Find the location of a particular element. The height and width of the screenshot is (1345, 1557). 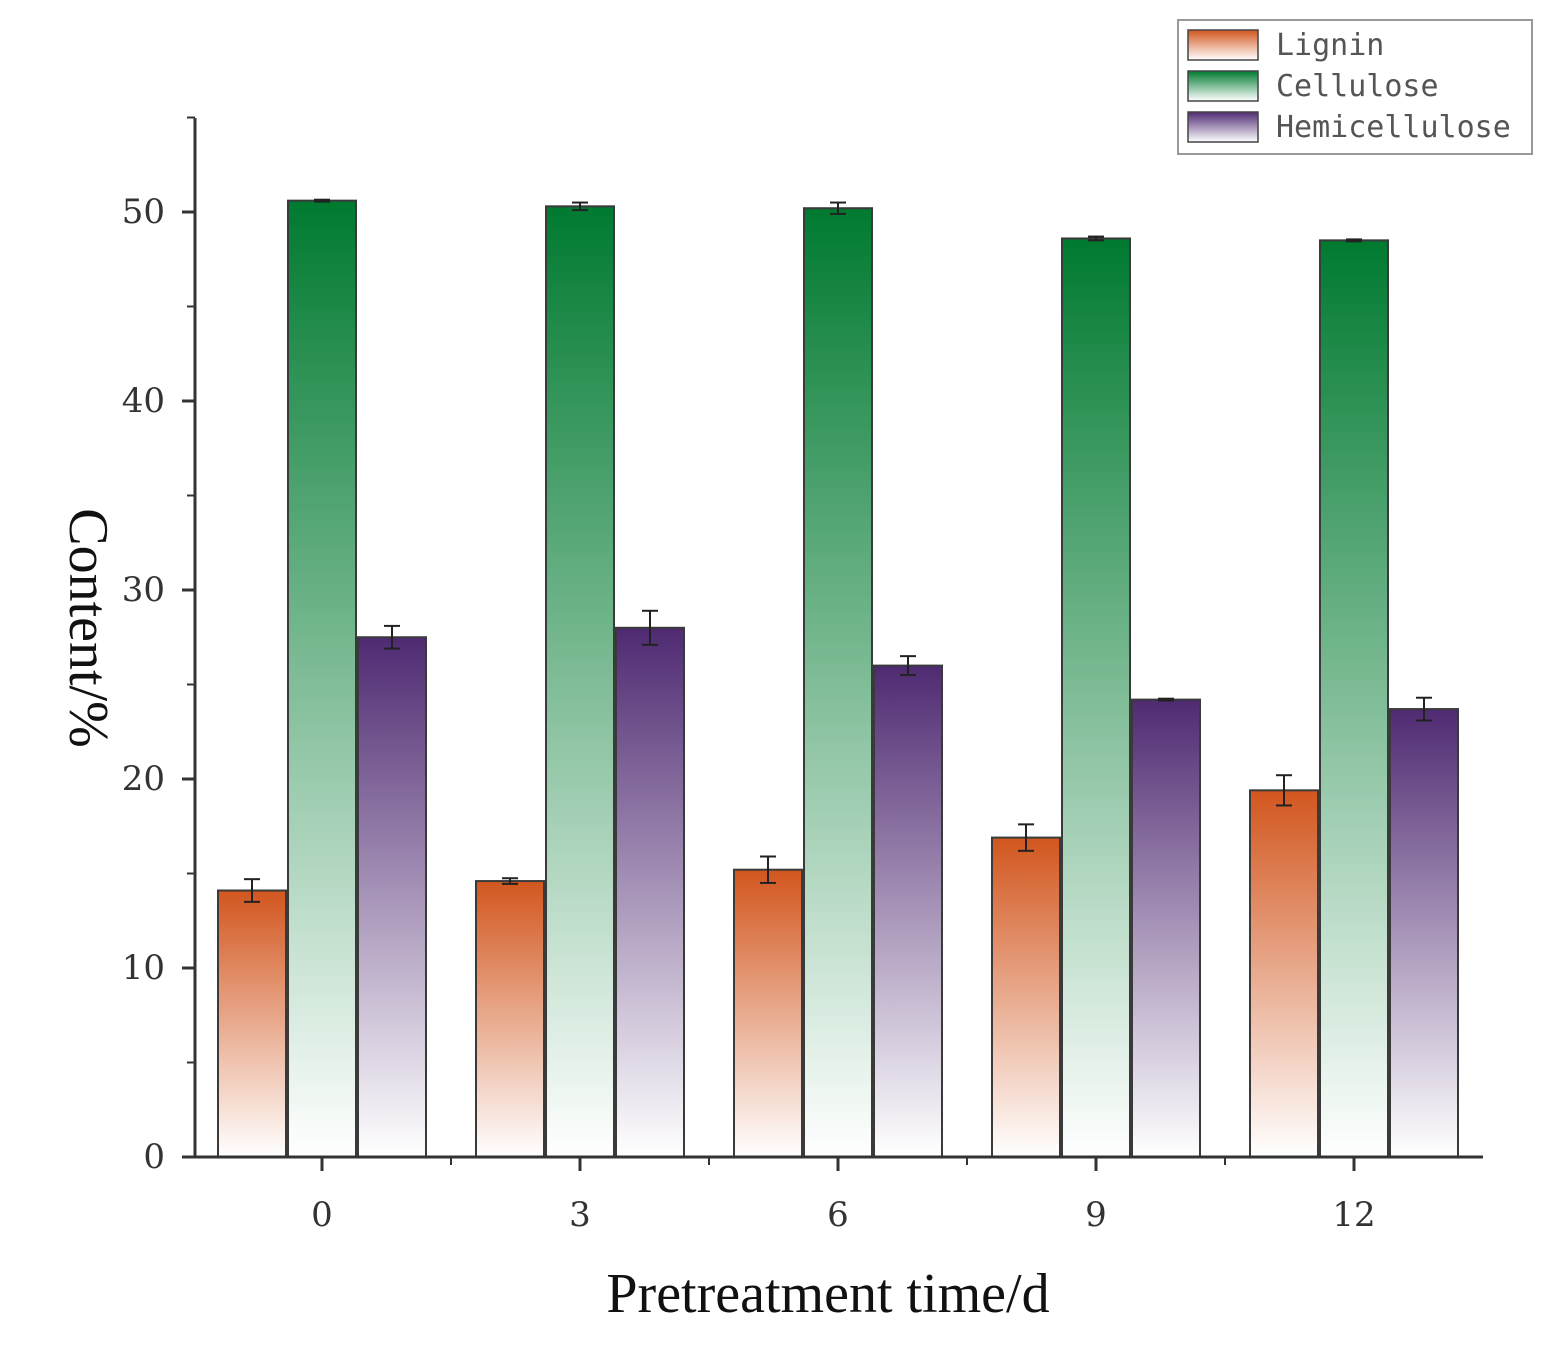

y-tick-label-0: 0 is located at coordinates (154, 1157).